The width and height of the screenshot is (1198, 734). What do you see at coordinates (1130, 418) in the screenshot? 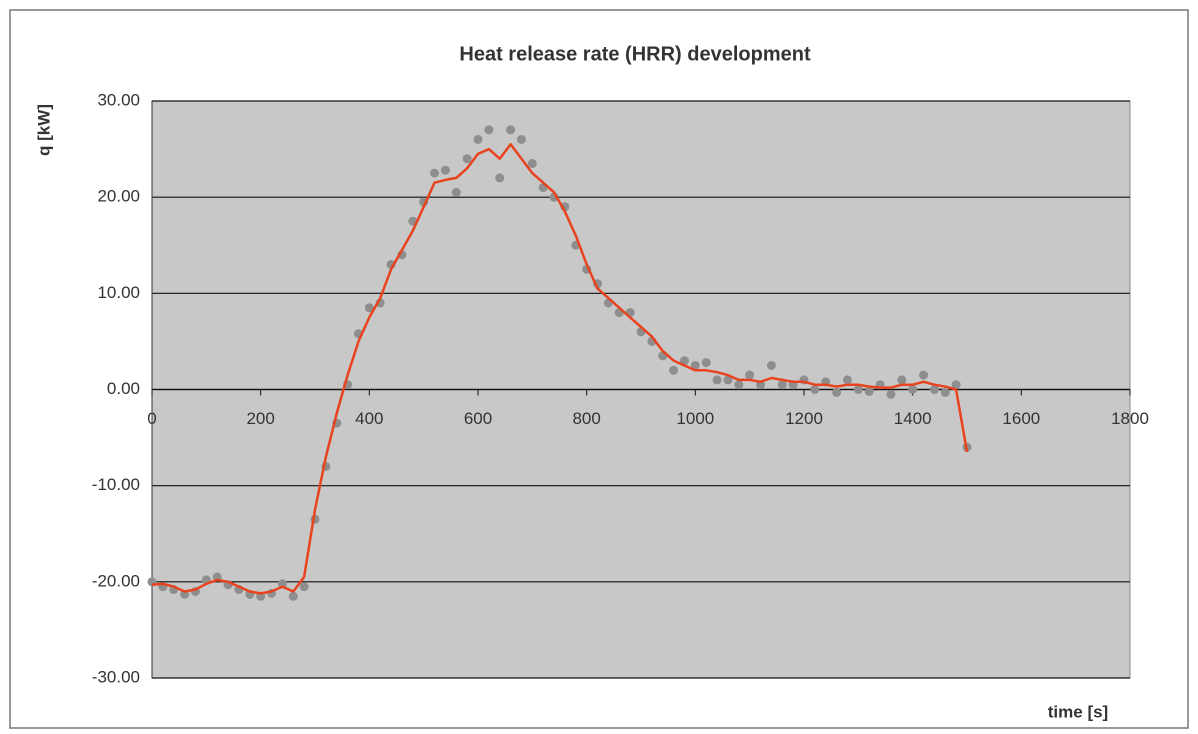
I see `x-tick-label: 1800` at bounding box center [1130, 418].